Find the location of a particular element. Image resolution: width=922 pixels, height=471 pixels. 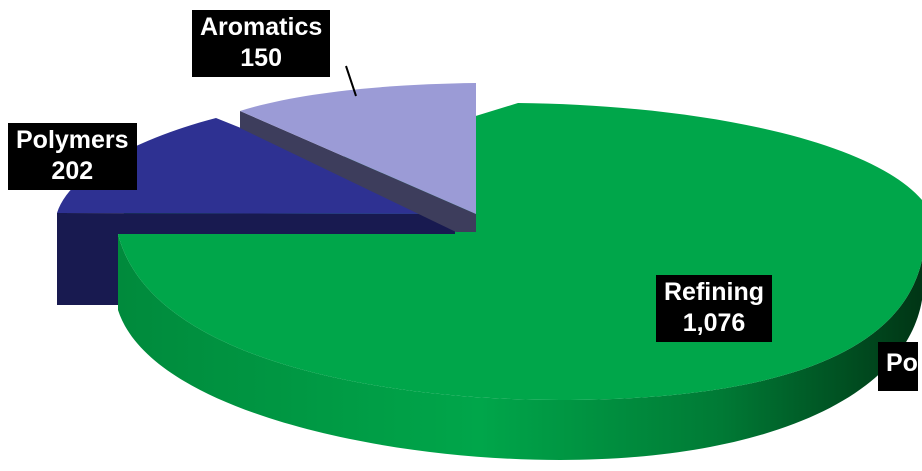

label-polymers-name: Polymers is located at coordinates (72, 140).